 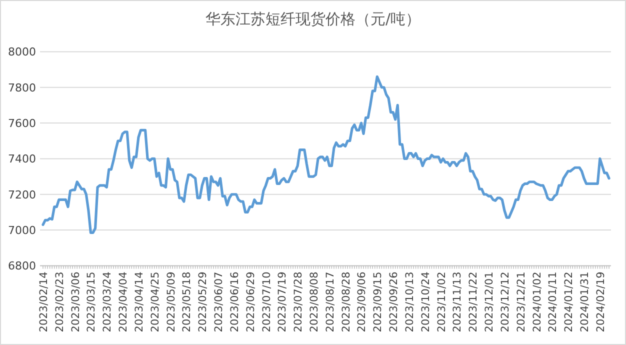 What do you see at coordinates (139, 301) in the screenshot?
I see `x-tick-label: 2023/04/14` at bounding box center [139, 301].